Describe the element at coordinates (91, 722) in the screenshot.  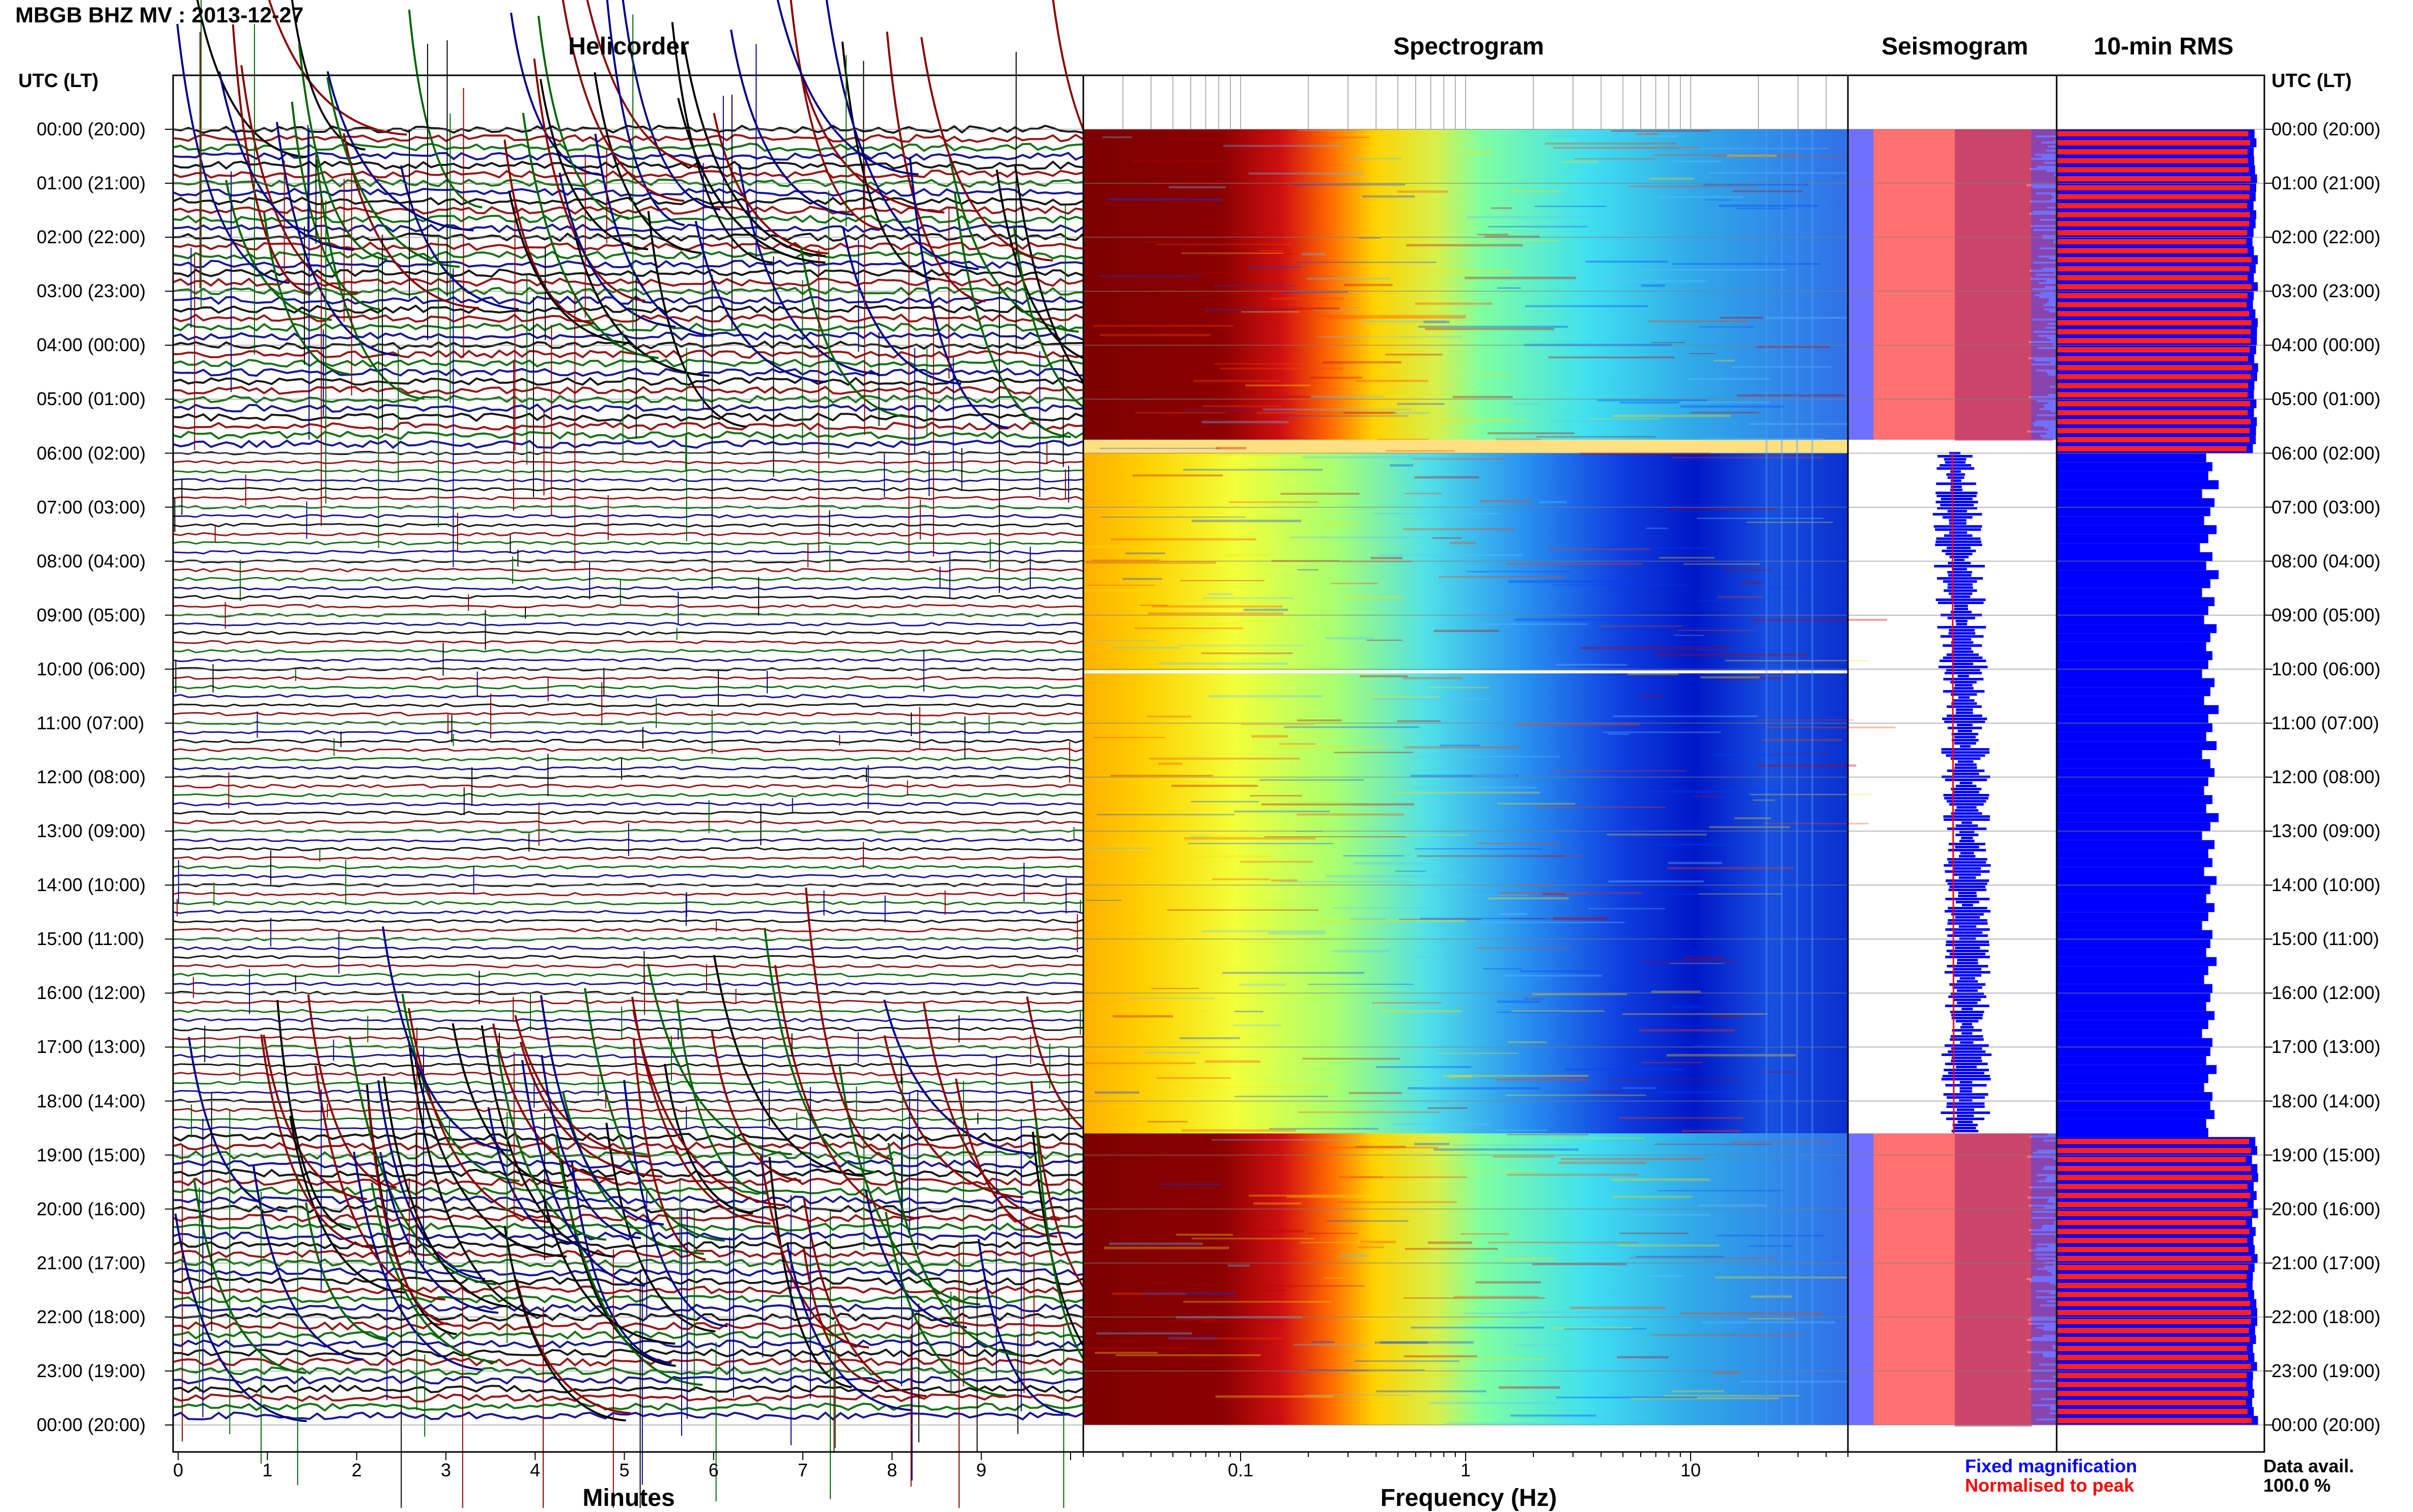
I see `time-tick-label-left: 11:00 (07:00)` at that location.